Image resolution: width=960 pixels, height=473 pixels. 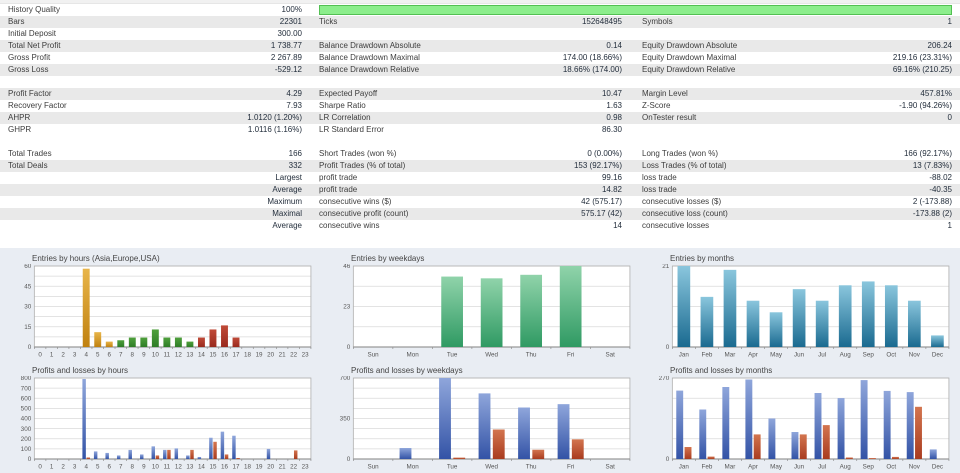 What do you see at coordinates (287, 213) in the screenshot?
I see `stat-value: Maximal` at bounding box center [287, 213].